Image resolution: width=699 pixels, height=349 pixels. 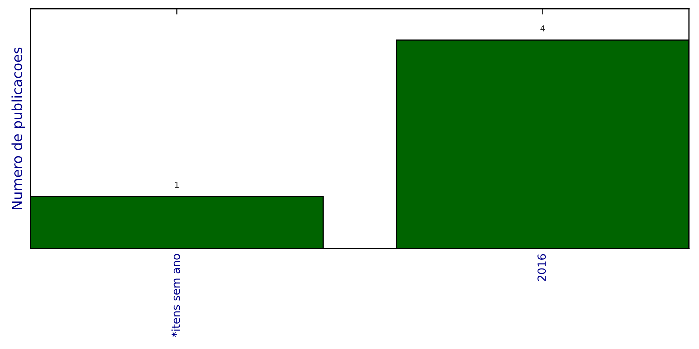 What do you see at coordinates (542, 268) in the screenshot?
I see `x-tick-label: 2016` at bounding box center [542, 268].